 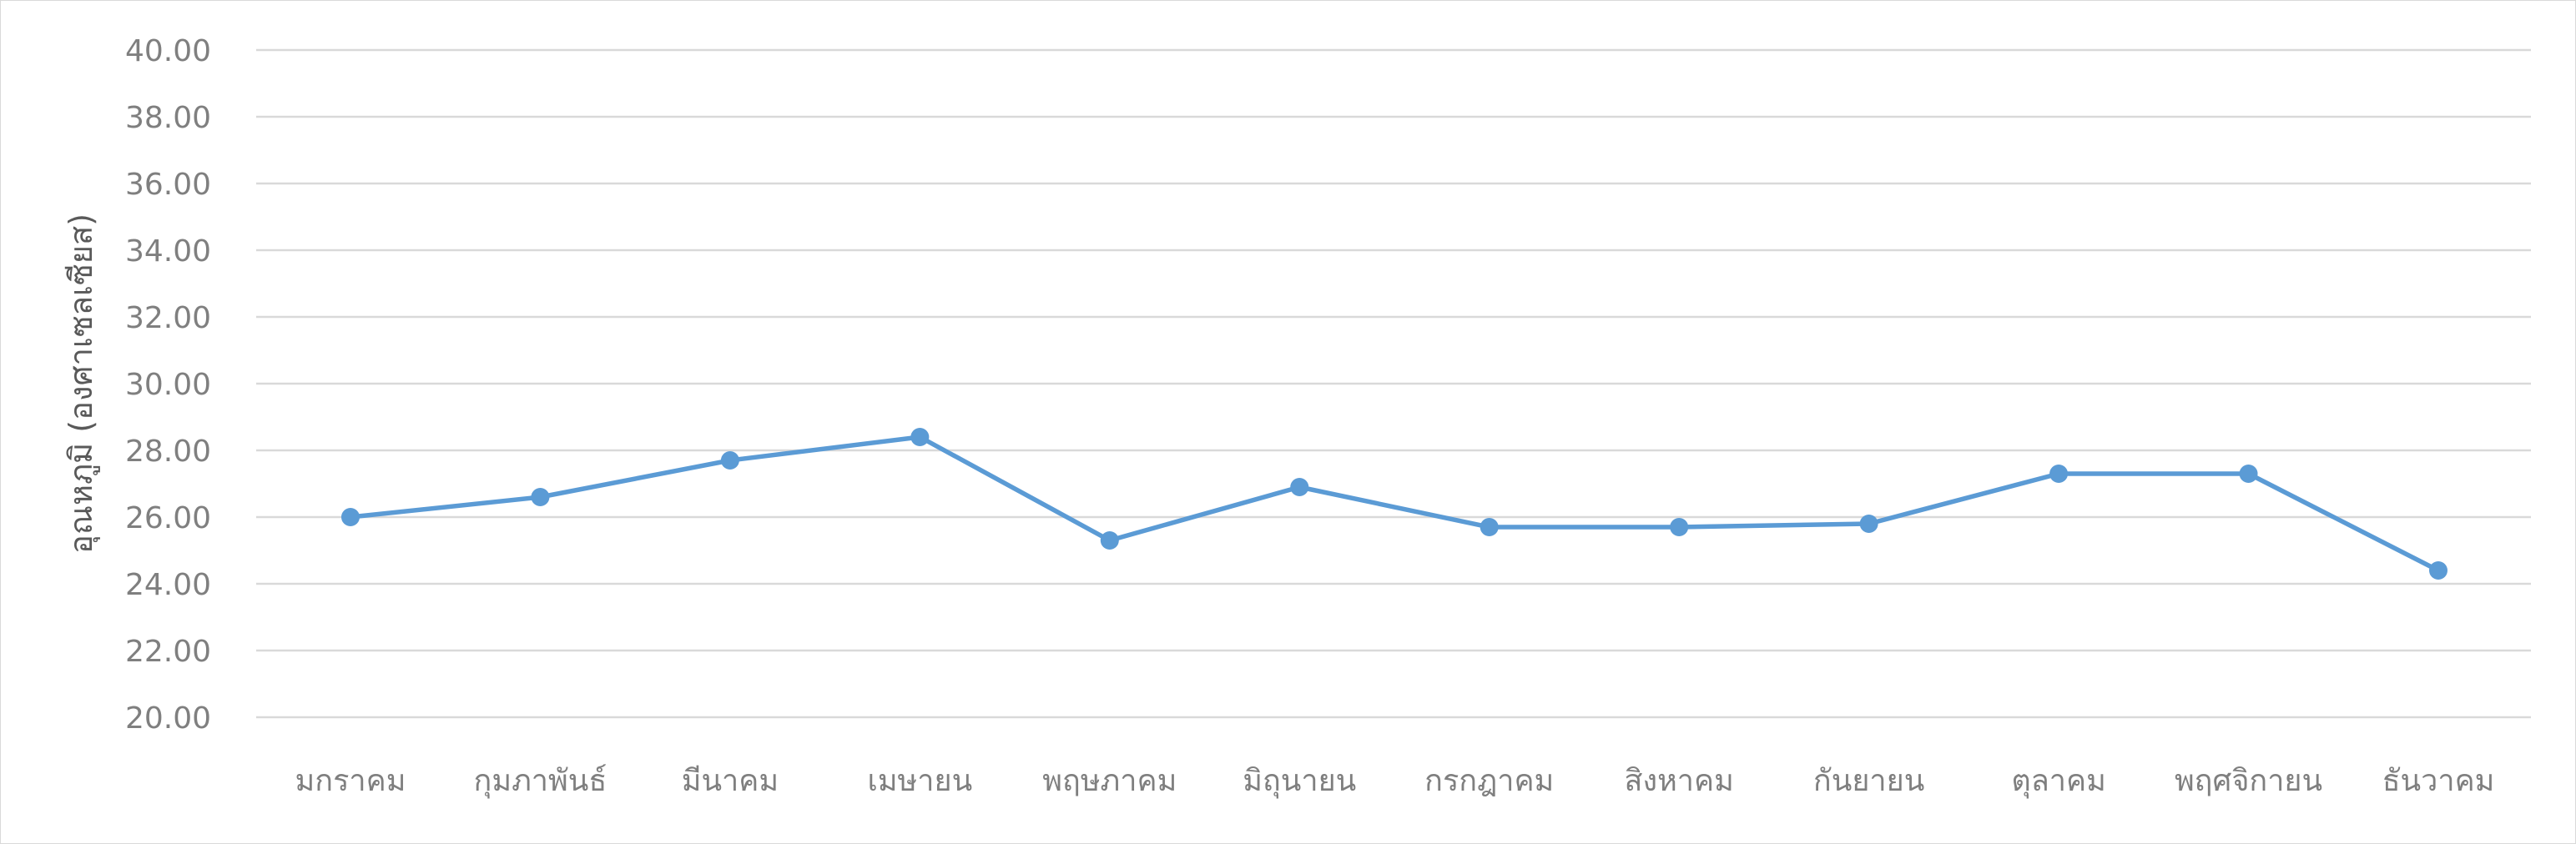 I want to click on x-tick-label: กุมภาพันธ์, so click(x=540, y=781).